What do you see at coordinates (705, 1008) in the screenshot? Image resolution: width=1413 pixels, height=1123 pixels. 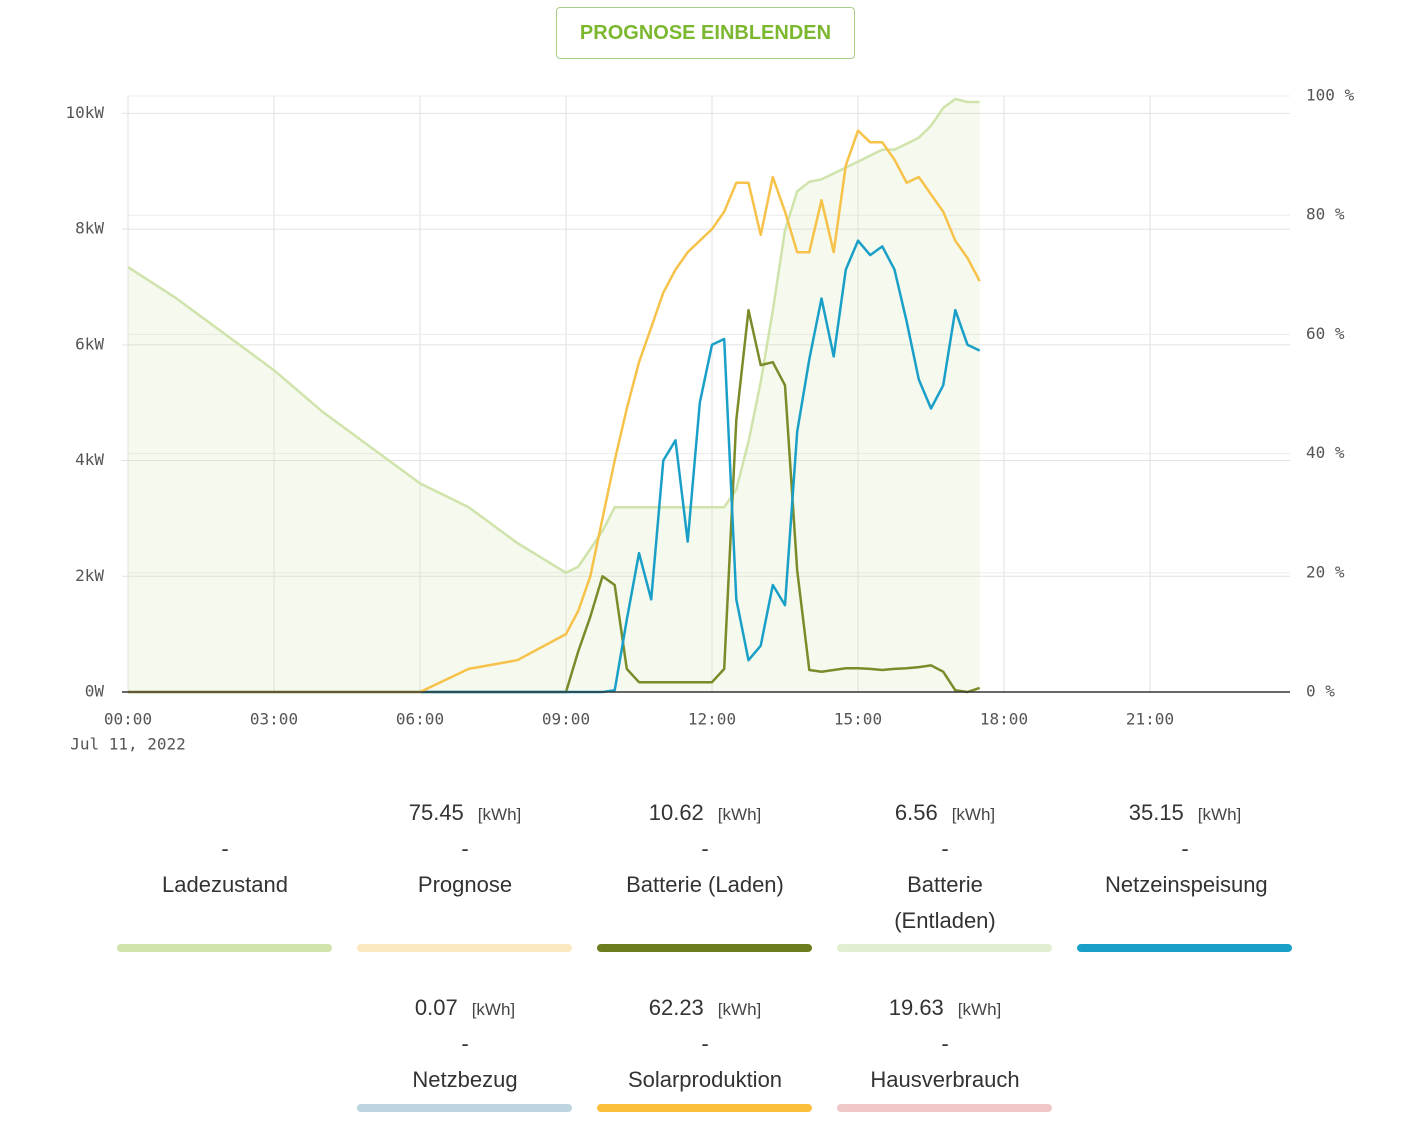 I see `legend-total-row: 62.23 [kWh]` at bounding box center [705, 1008].